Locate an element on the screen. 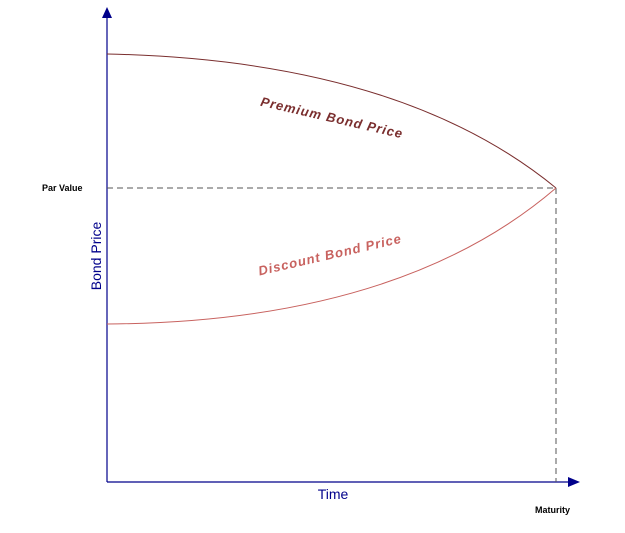 This screenshot has height=533, width=625. y-axis-title: Bond Price is located at coordinates (96, 256).